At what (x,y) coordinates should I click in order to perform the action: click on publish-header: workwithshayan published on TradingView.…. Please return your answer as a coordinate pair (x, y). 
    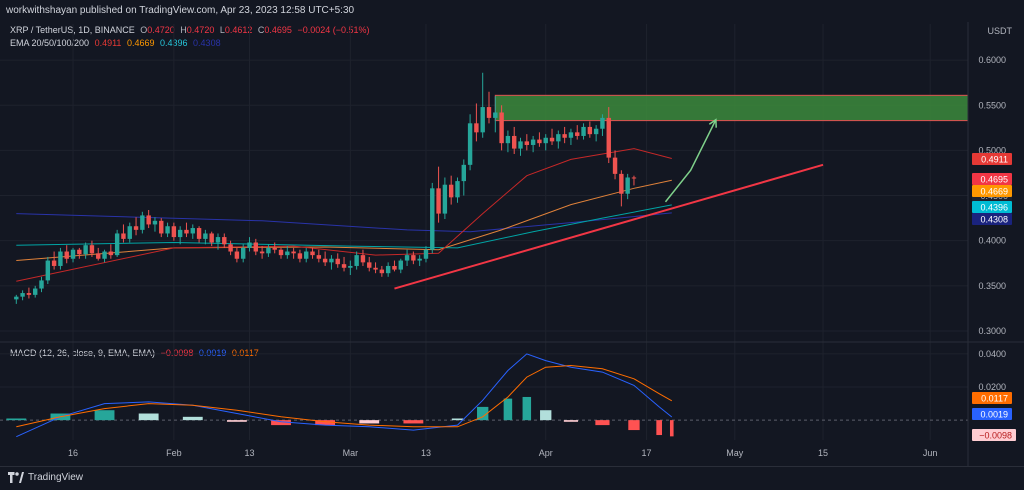
    Looking at the image, I should click on (512, 11).